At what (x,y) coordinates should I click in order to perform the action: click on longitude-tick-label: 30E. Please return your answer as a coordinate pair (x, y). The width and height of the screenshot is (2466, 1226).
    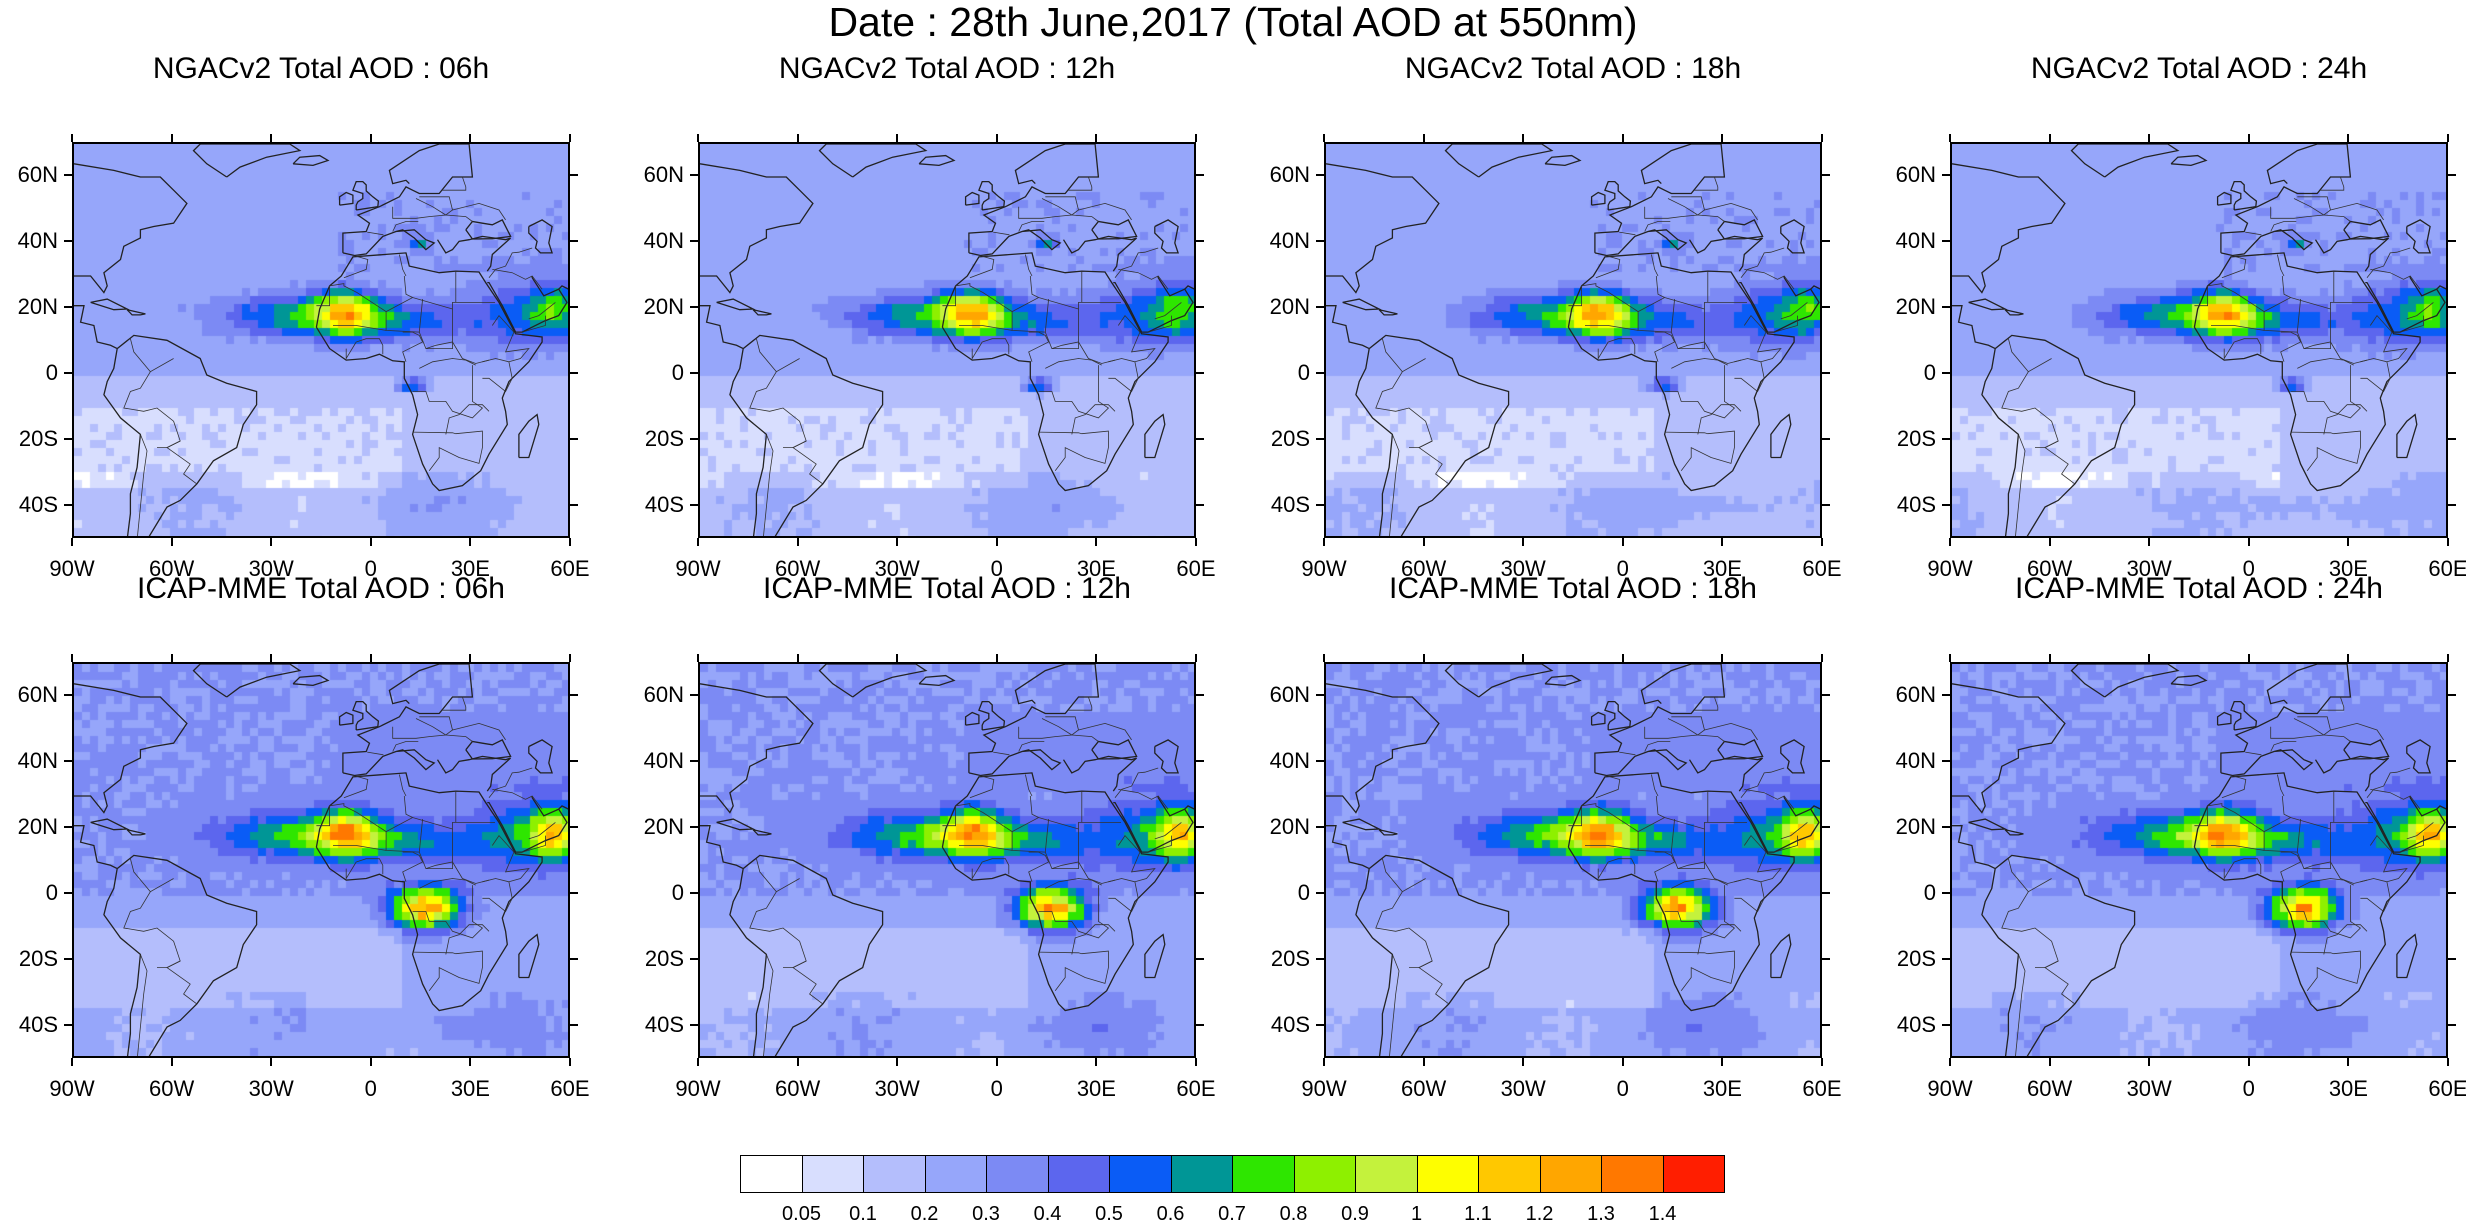
    Looking at the image, I should click on (1722, 568).